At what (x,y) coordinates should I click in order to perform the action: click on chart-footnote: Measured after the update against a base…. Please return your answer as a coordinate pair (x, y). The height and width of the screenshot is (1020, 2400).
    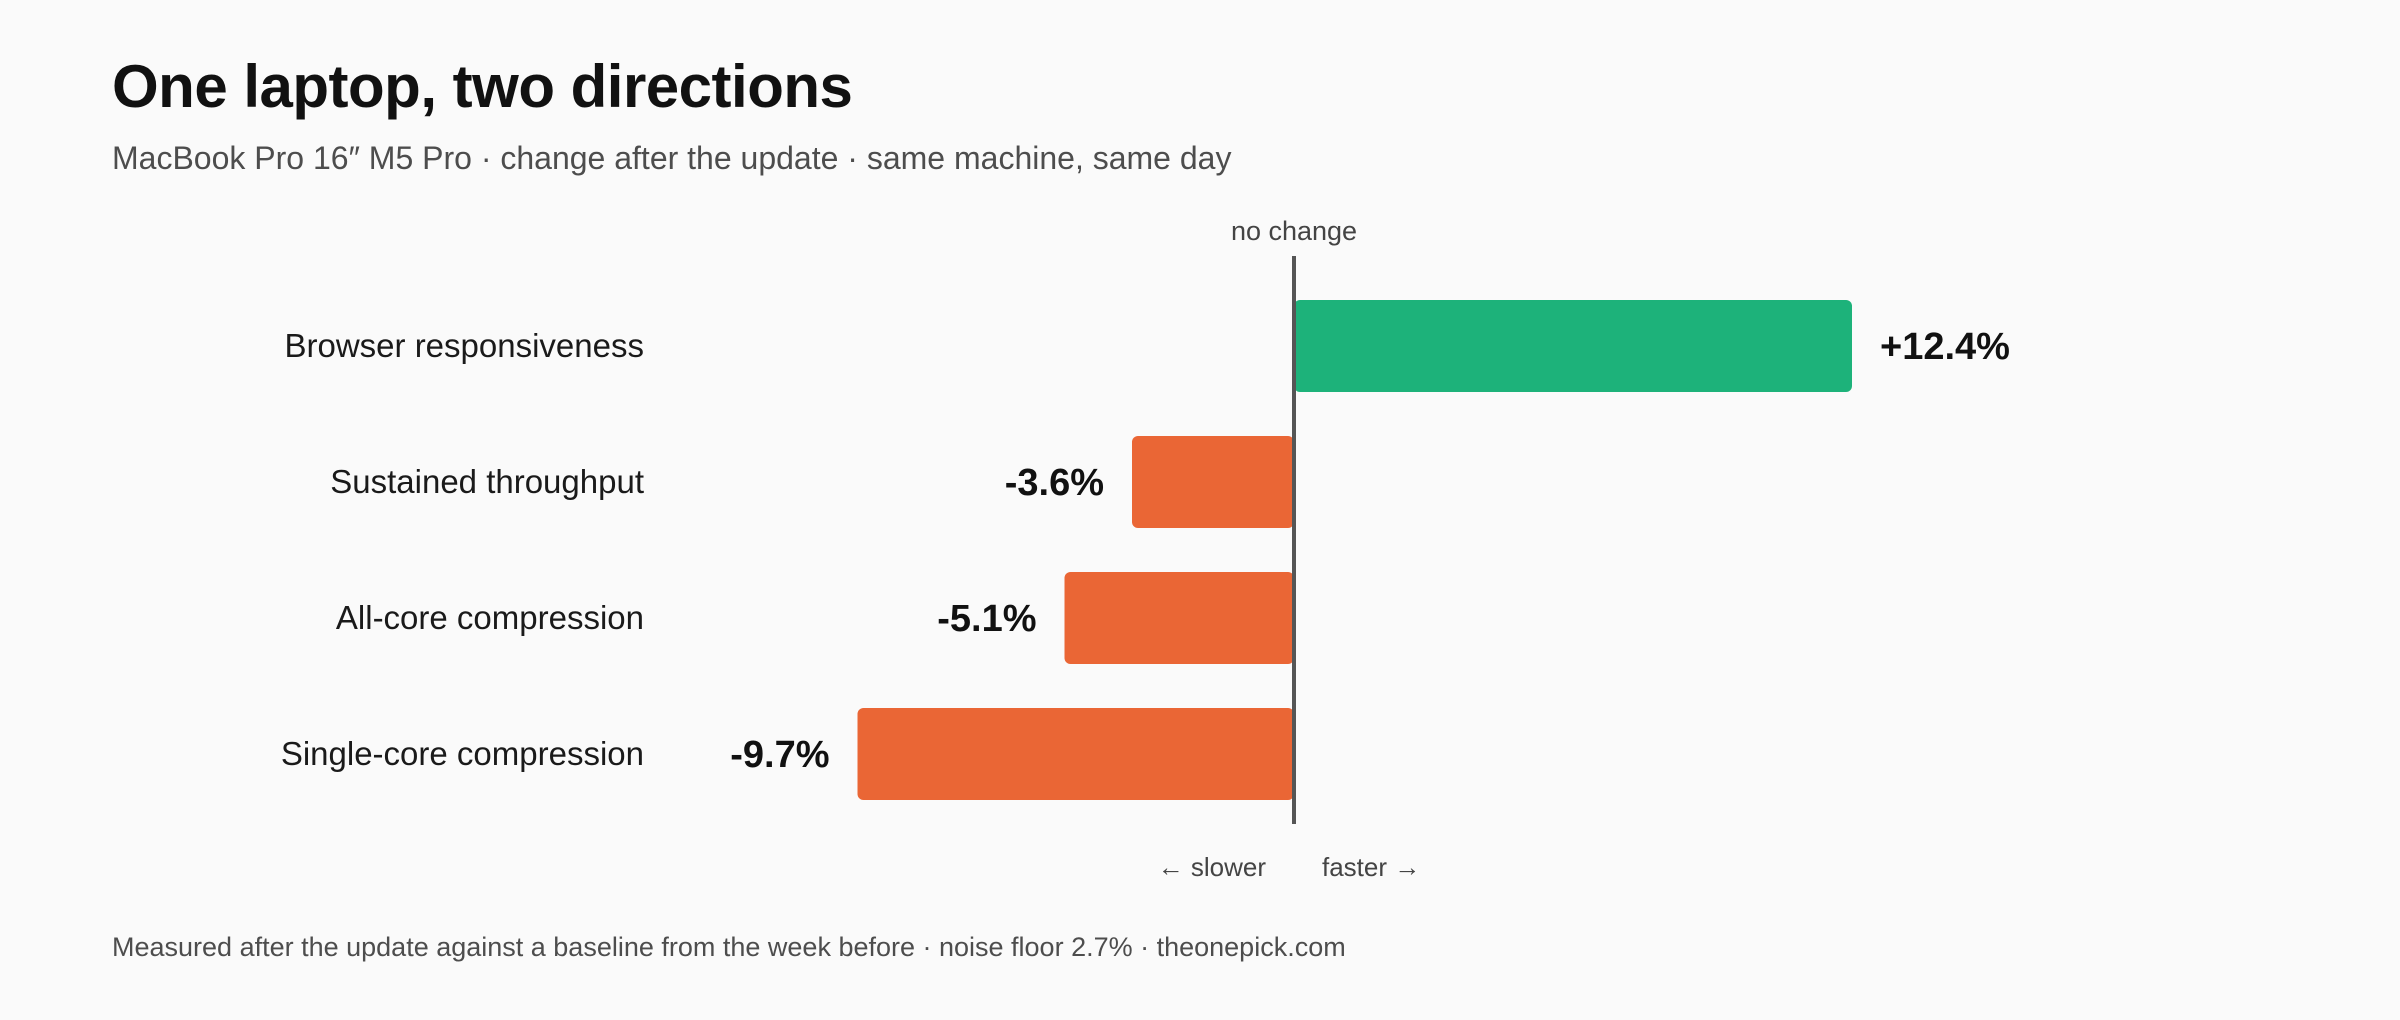
    Looking at the image, I should click on (729, 947).